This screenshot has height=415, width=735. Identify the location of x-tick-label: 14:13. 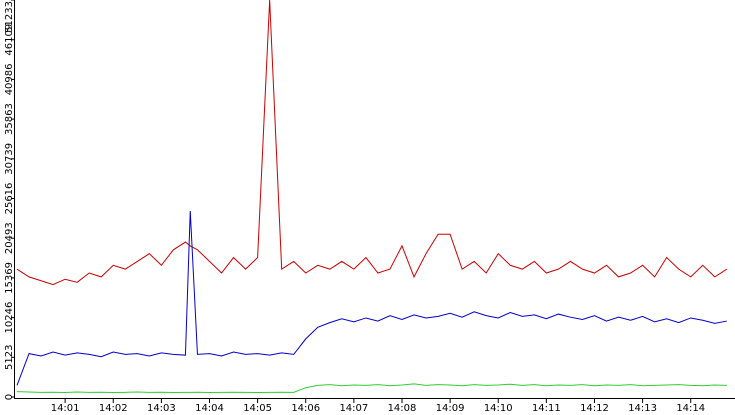
(642, 408).